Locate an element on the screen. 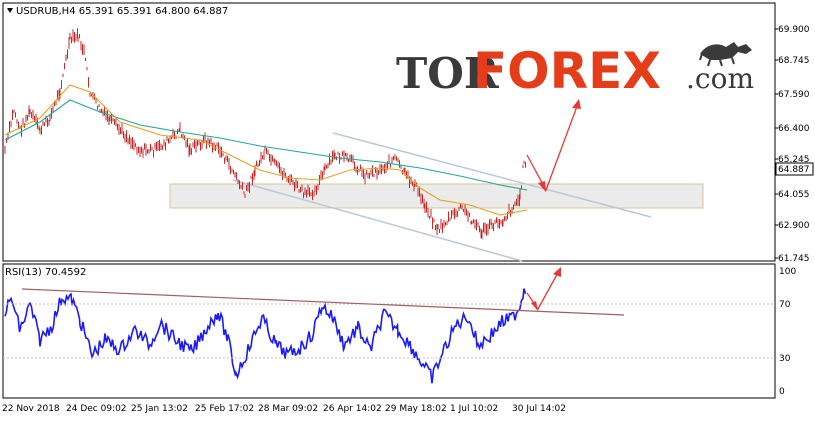 The height and width of the screenshot is (423, 815). time-label: 1 Jul 10:02 is located at coordinates (474, 409).